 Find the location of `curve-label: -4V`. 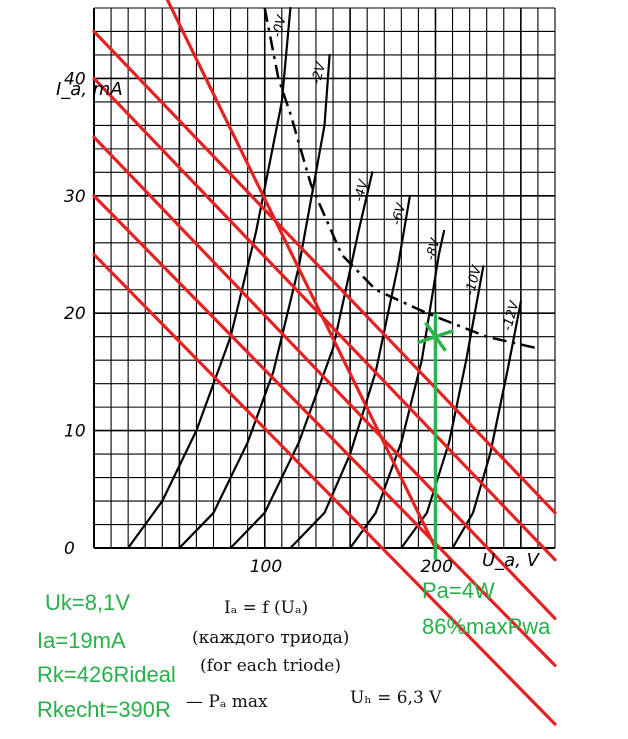

curve-label: -4V is located at coordinates (362, 190).